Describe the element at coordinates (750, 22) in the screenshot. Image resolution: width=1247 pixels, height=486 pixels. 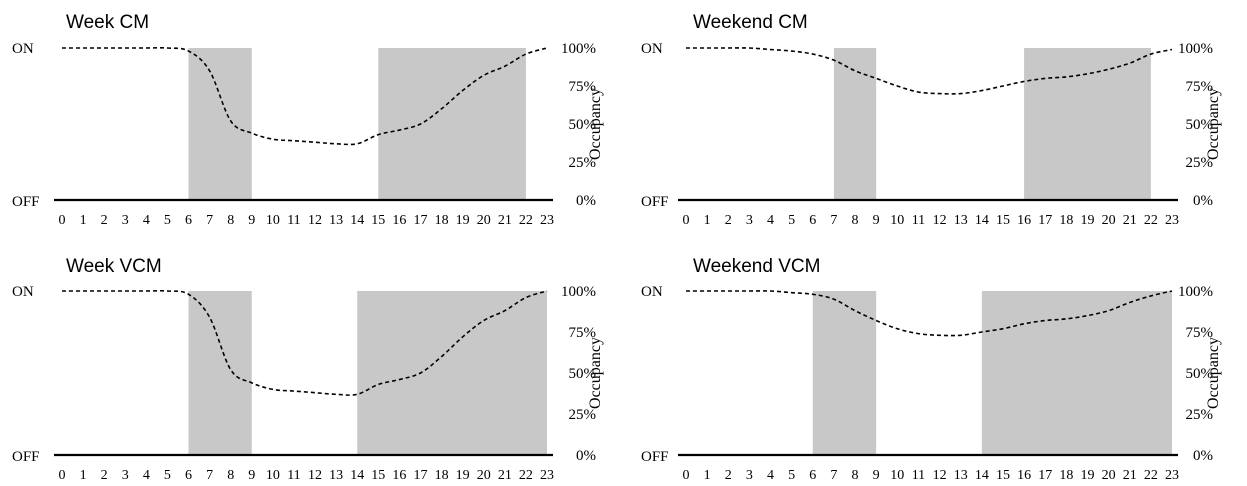
I see `chart-title: Weekend CM` at that location.